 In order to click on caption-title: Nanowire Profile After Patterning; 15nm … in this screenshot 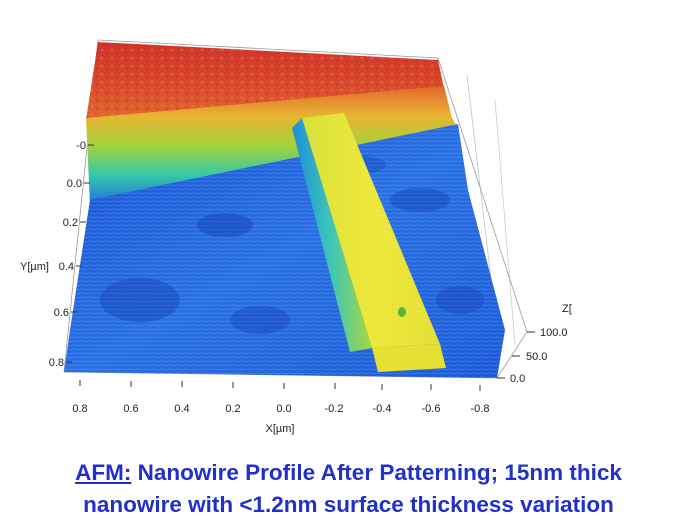, I will do `click(376, 472)`.